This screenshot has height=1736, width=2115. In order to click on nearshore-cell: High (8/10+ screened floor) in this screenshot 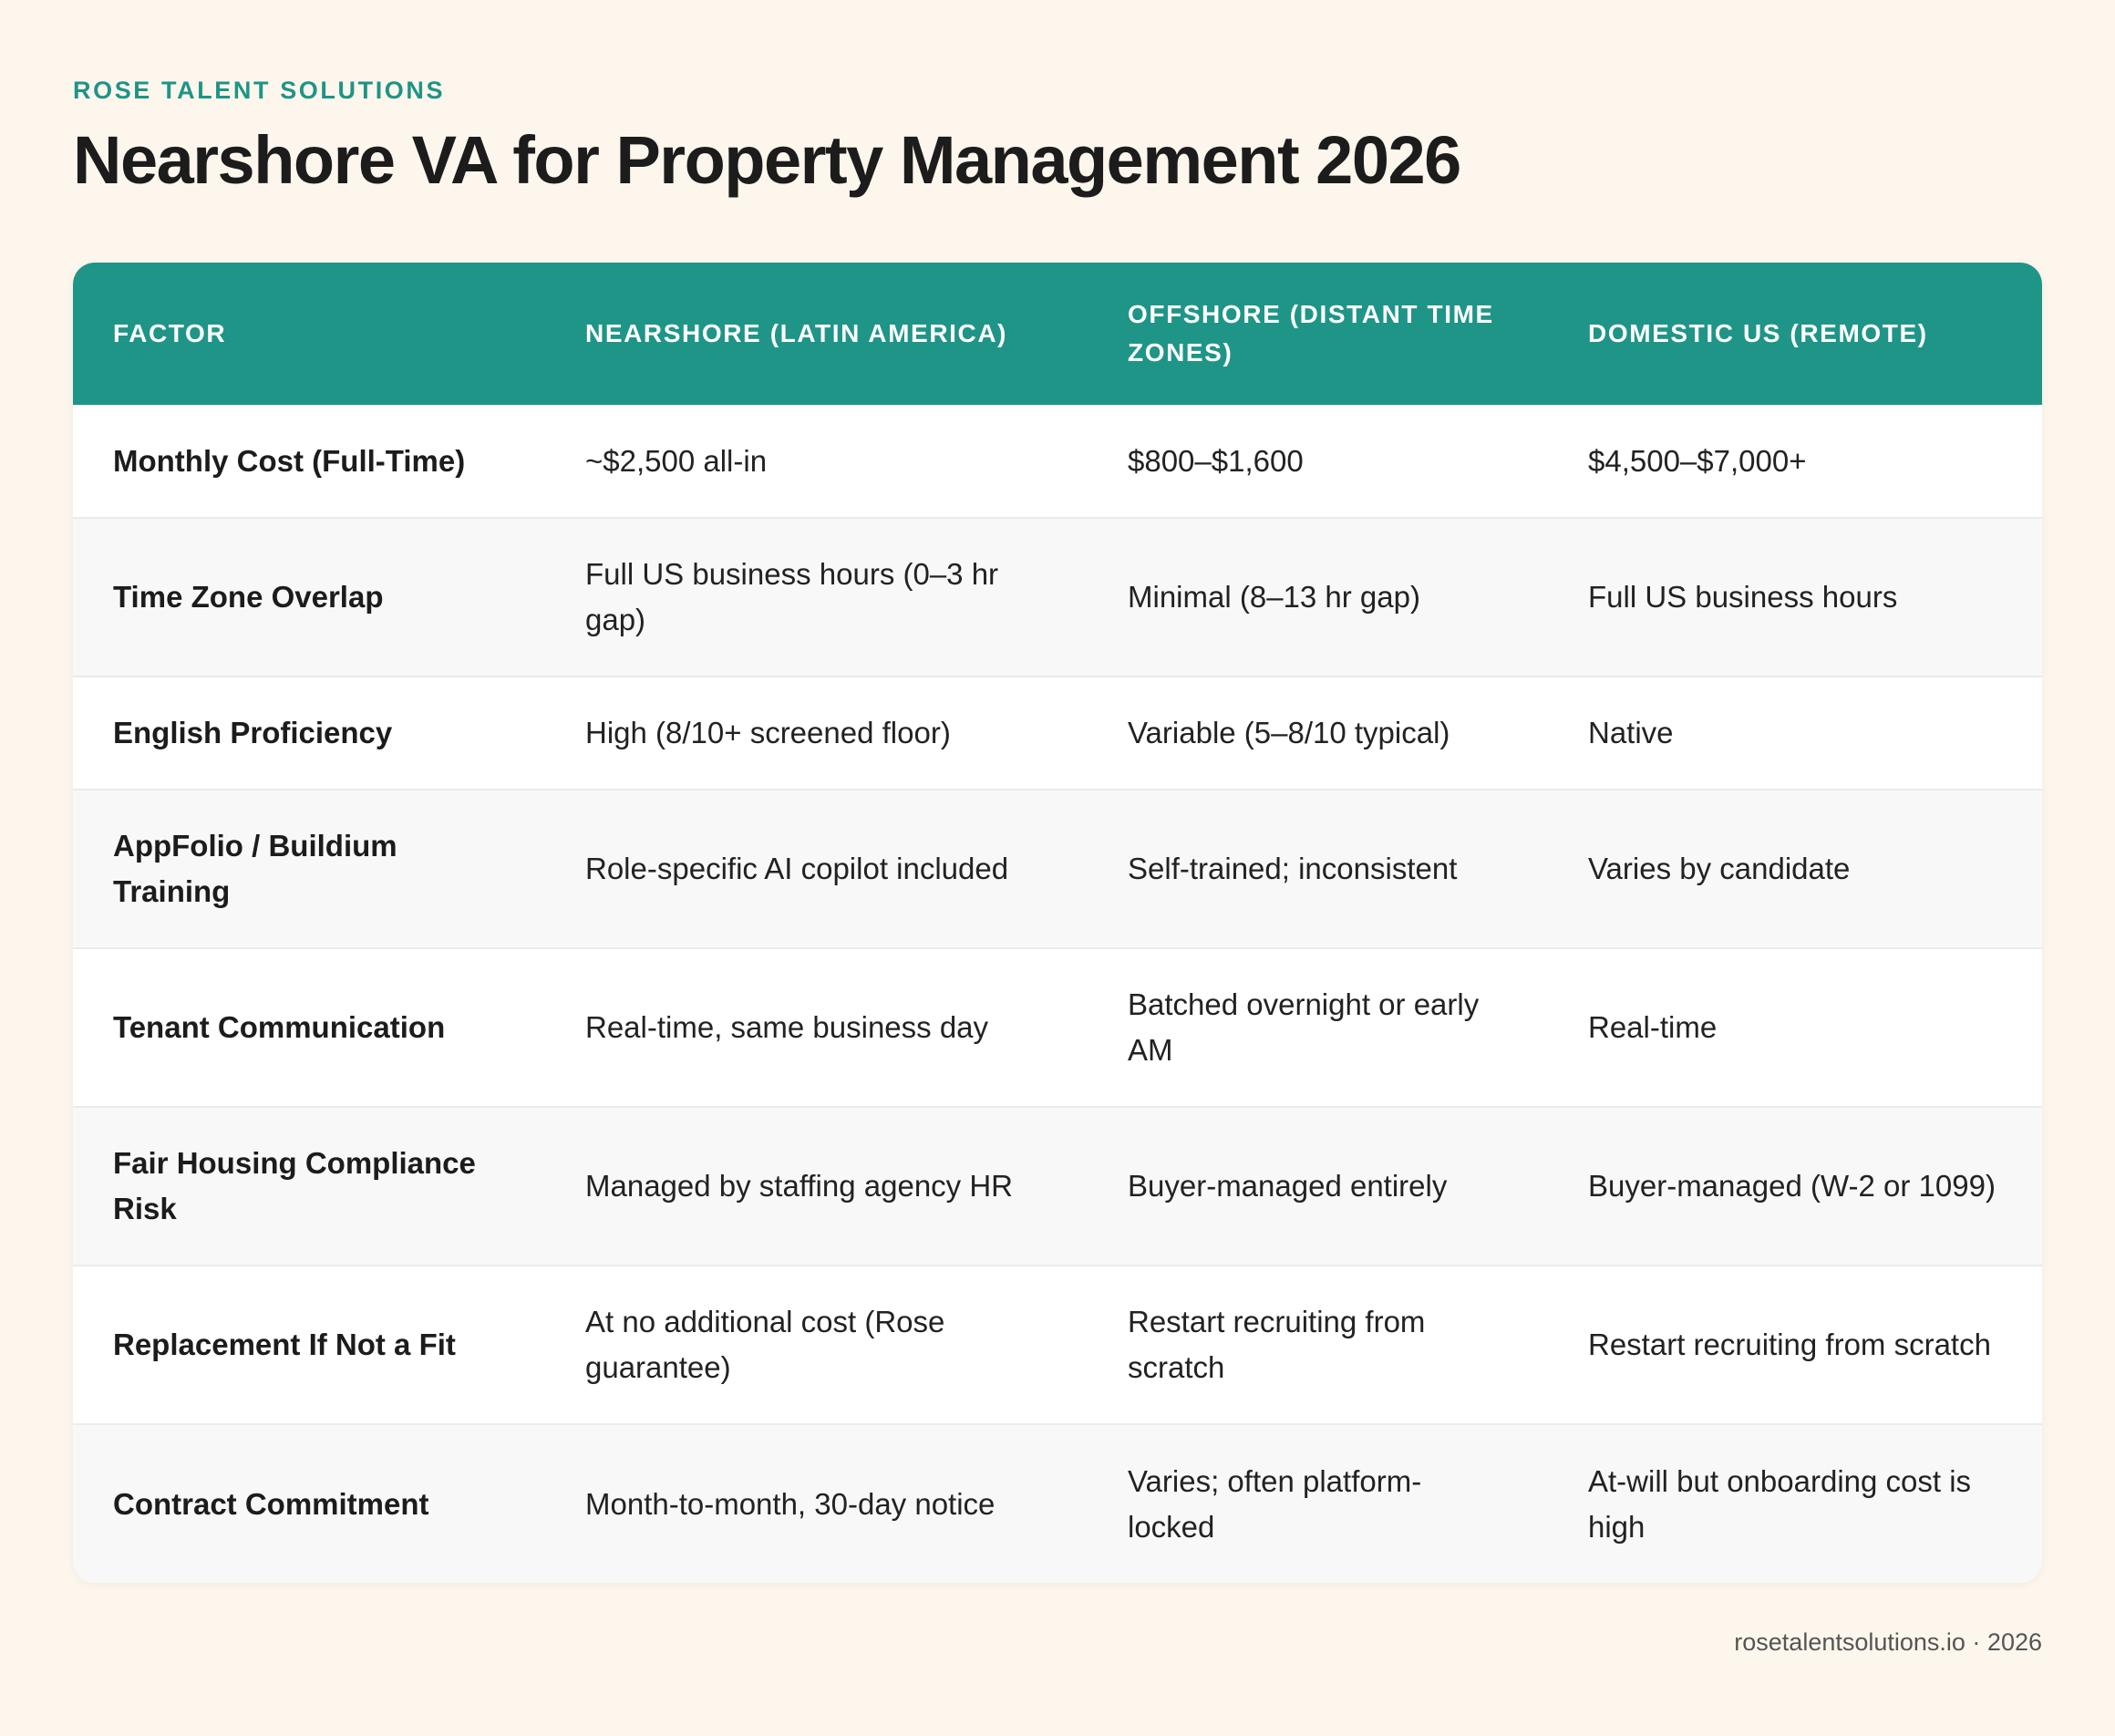, I will do `click(816, 733)`.